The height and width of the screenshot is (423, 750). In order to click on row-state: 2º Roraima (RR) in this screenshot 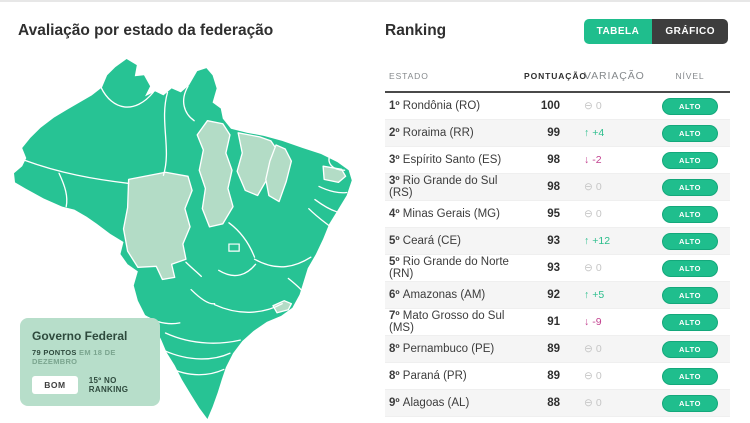, I will do `click(456, 133)`.